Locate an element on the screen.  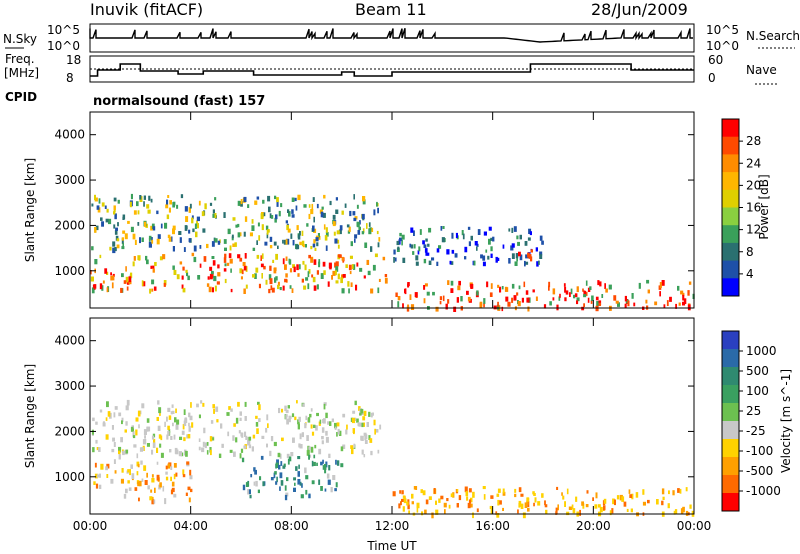
power-colorbar-swatch is located at coordinates (730, 216).